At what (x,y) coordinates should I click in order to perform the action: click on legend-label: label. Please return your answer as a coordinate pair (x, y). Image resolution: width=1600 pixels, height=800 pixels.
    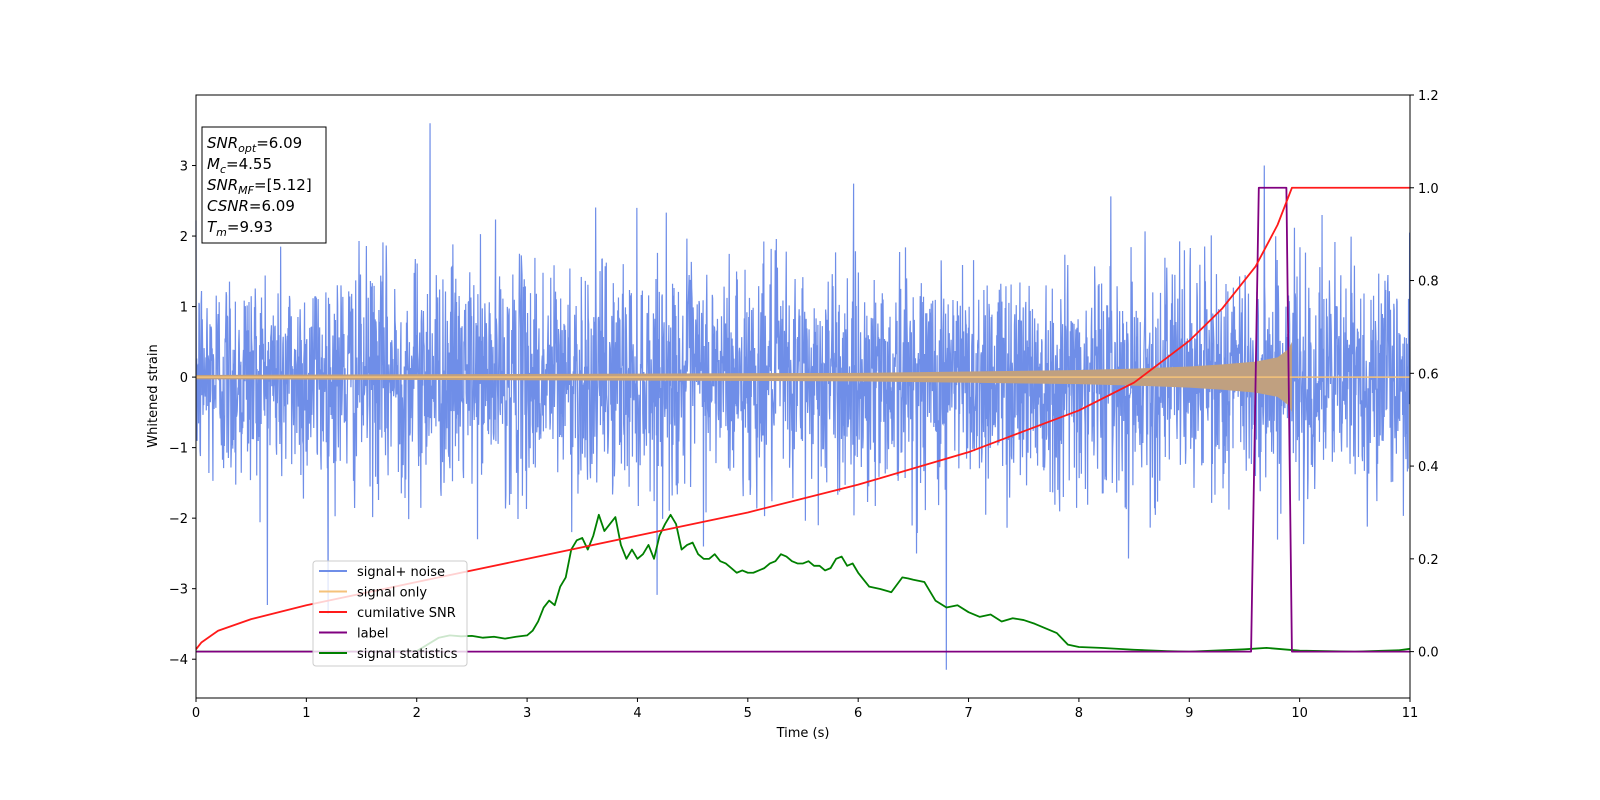
    Looking at the image, I should click on (372, 634).